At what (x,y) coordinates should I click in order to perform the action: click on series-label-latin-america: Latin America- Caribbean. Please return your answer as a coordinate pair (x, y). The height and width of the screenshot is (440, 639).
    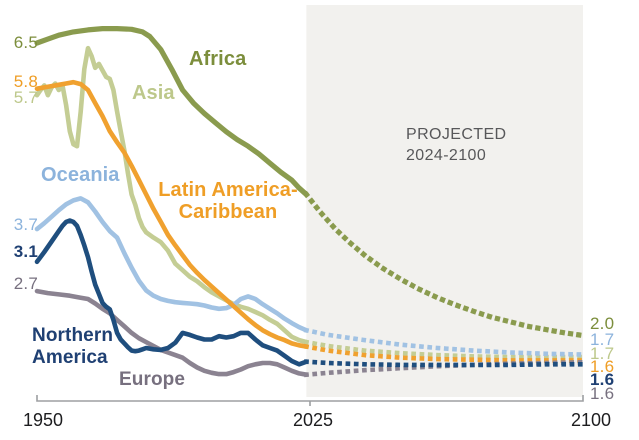
    Looking at the image, I should click on (228, 201).